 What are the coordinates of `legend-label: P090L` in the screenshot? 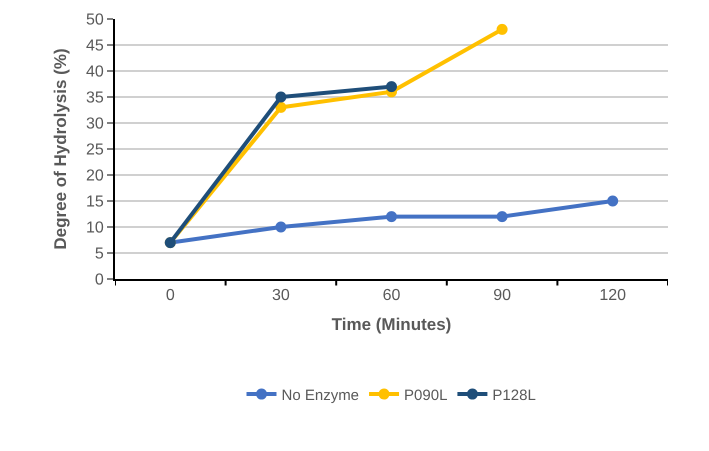 It's located at (426, 395).